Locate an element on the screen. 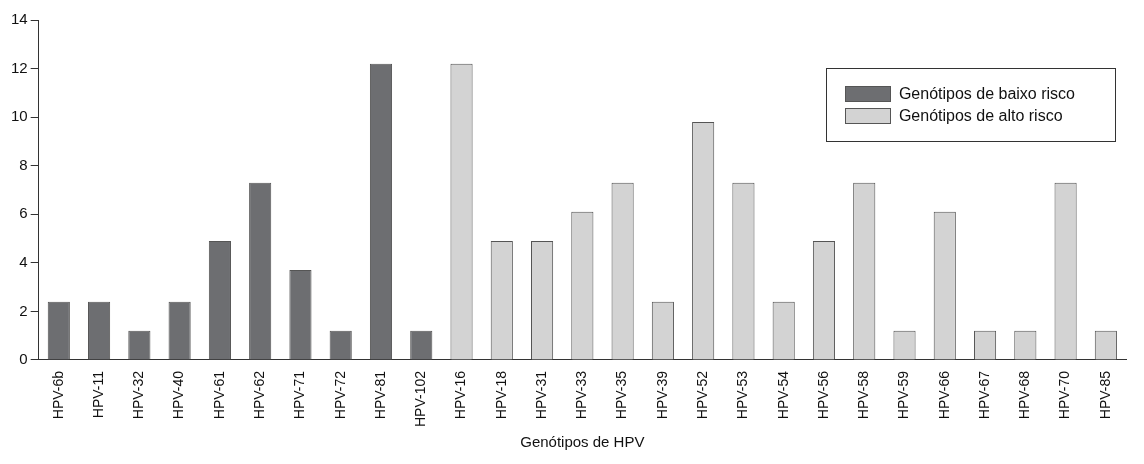 Image resolution: width=1144 pixels, height=464 pixels. x-tick-label: HPV-70 is located at coordinates (1064, 395).